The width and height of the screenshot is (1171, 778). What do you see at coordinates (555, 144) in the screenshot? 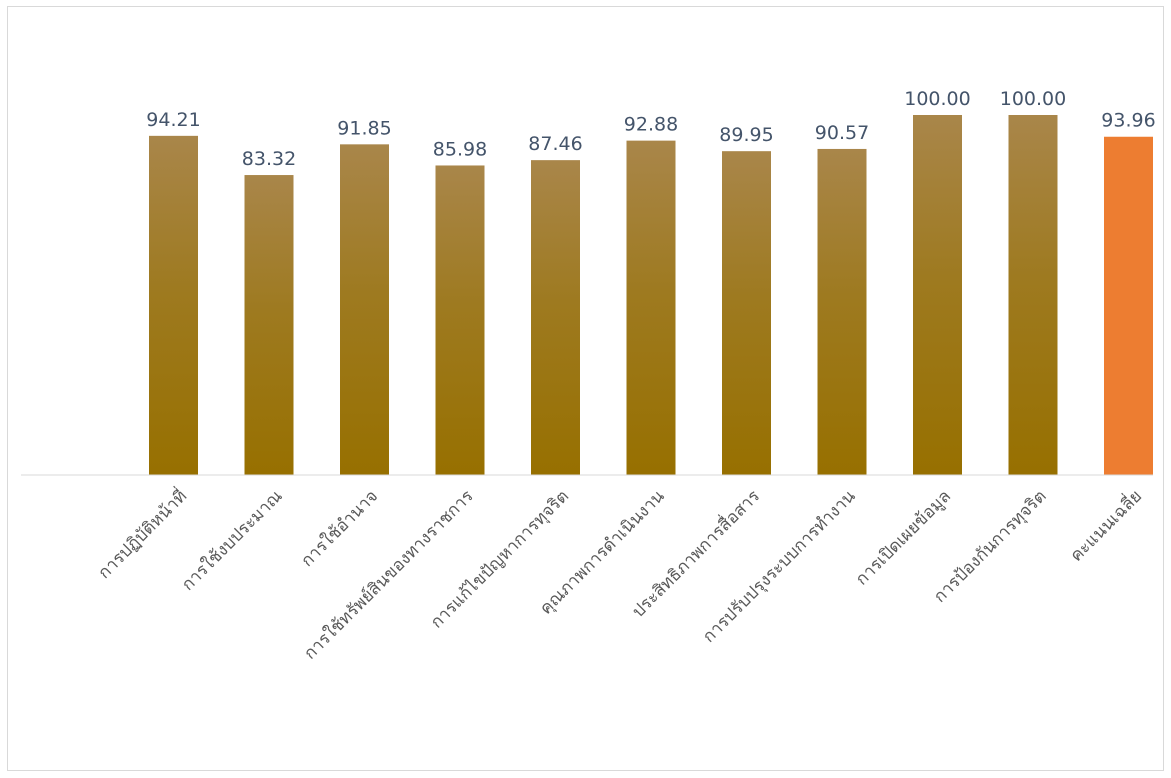
I see `value-label-4: 87.46` at bounding box center [555, 144].